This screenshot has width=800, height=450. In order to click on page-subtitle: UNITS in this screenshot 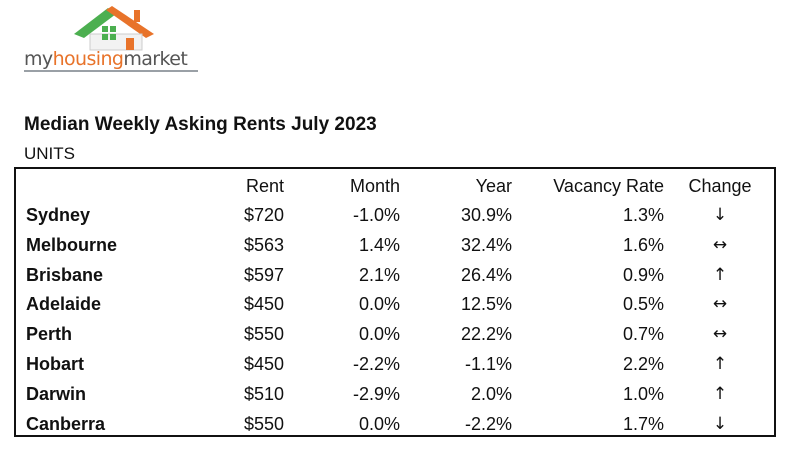, I will do `click(49, 153)`.